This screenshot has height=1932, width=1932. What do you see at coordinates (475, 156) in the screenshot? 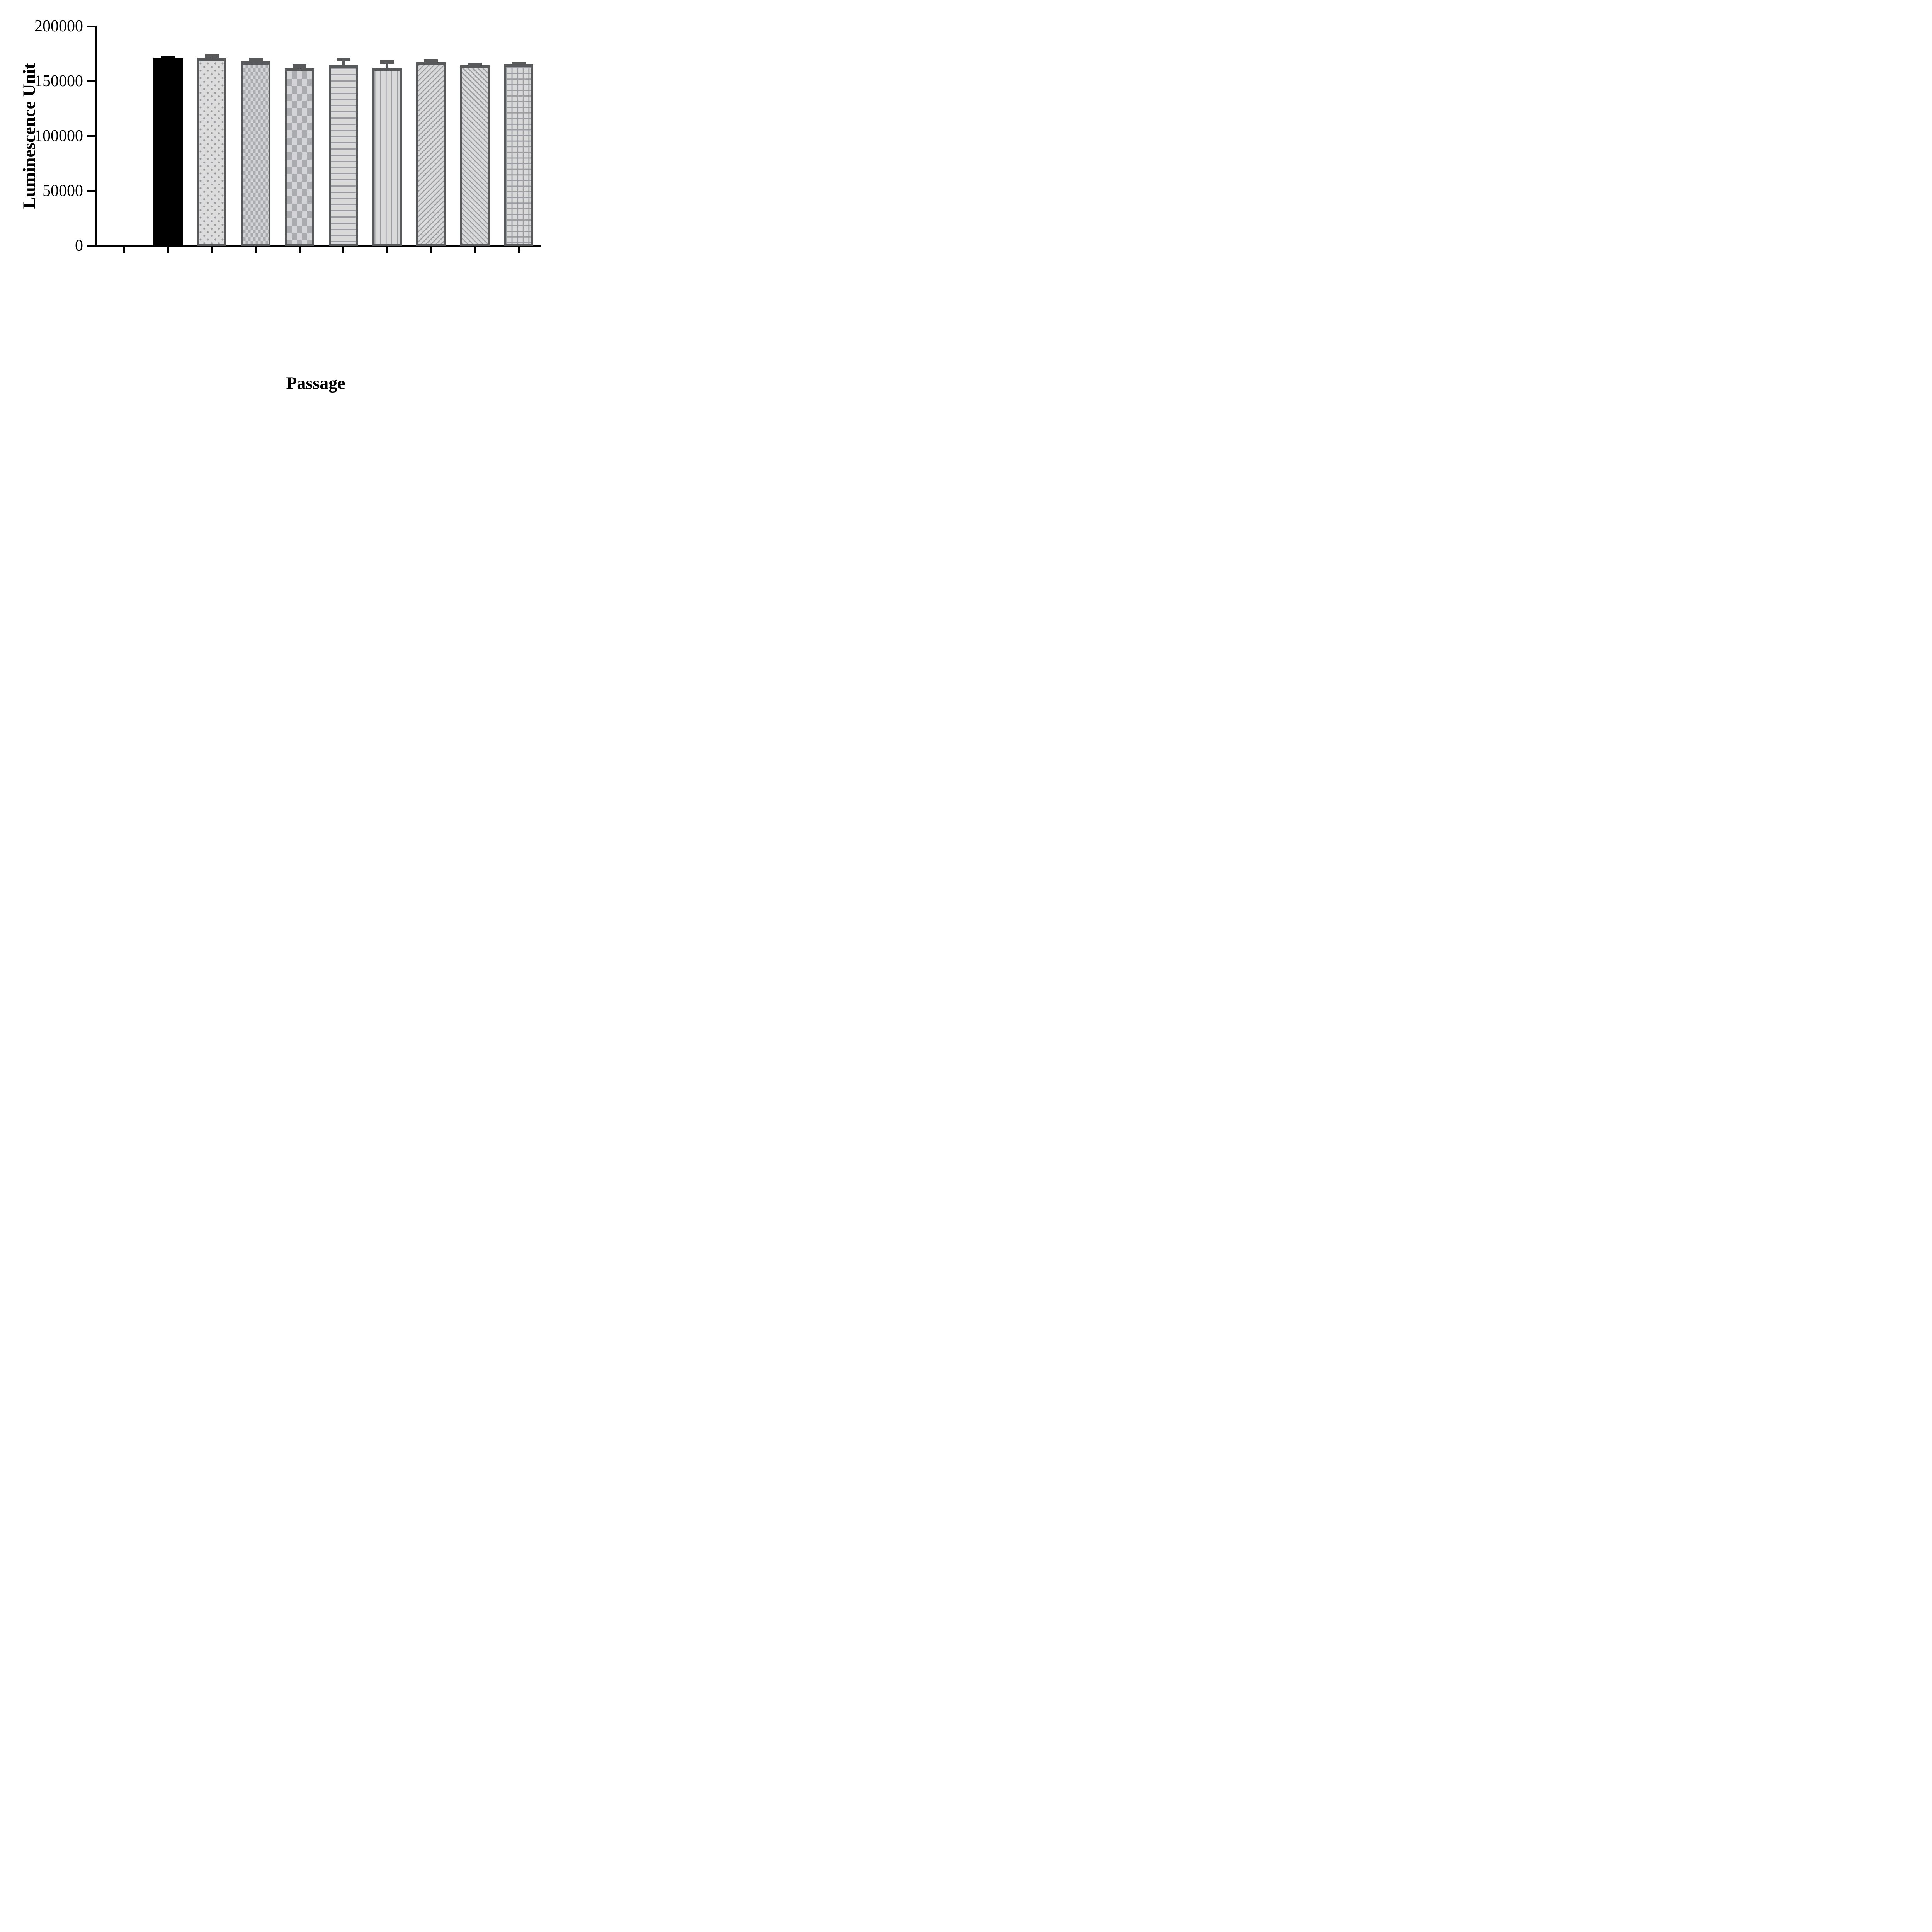
I see `bar-OCI-AML2-Luc(P28)` at bounding box center [475, 156].